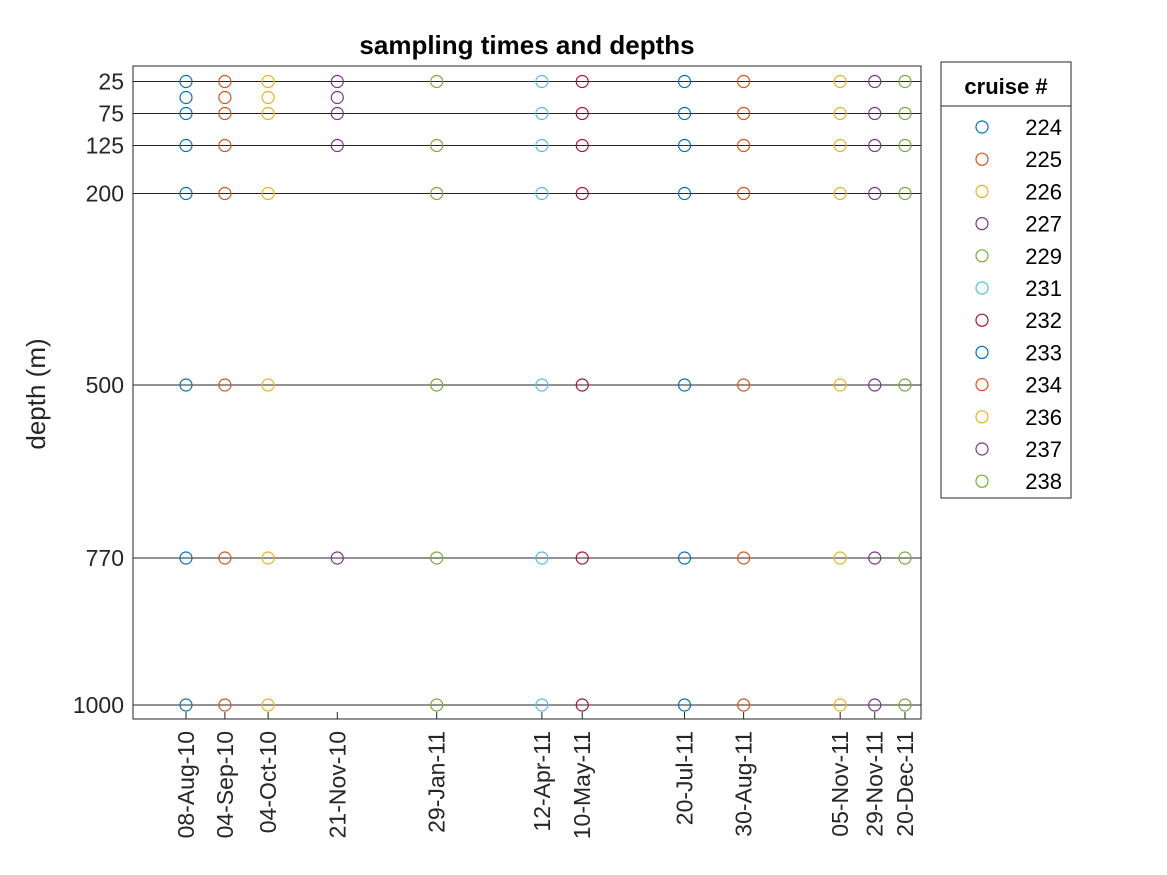 The image size is (1167, 875). What do you see at coordinates (1043, 385) in the screenshot?
I see `legend-label: 234` at bounding box center [1043, 385].